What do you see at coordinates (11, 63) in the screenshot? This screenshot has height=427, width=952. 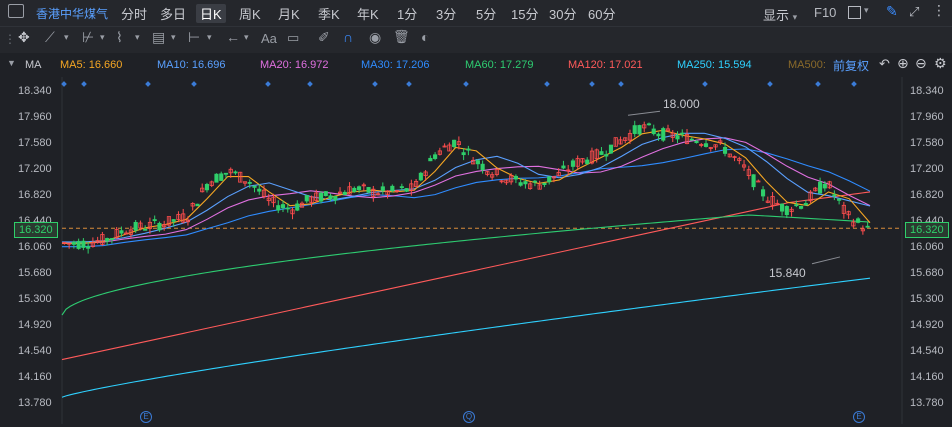 I see `collapse-icon: ▼` at bounding box center [11, 63].